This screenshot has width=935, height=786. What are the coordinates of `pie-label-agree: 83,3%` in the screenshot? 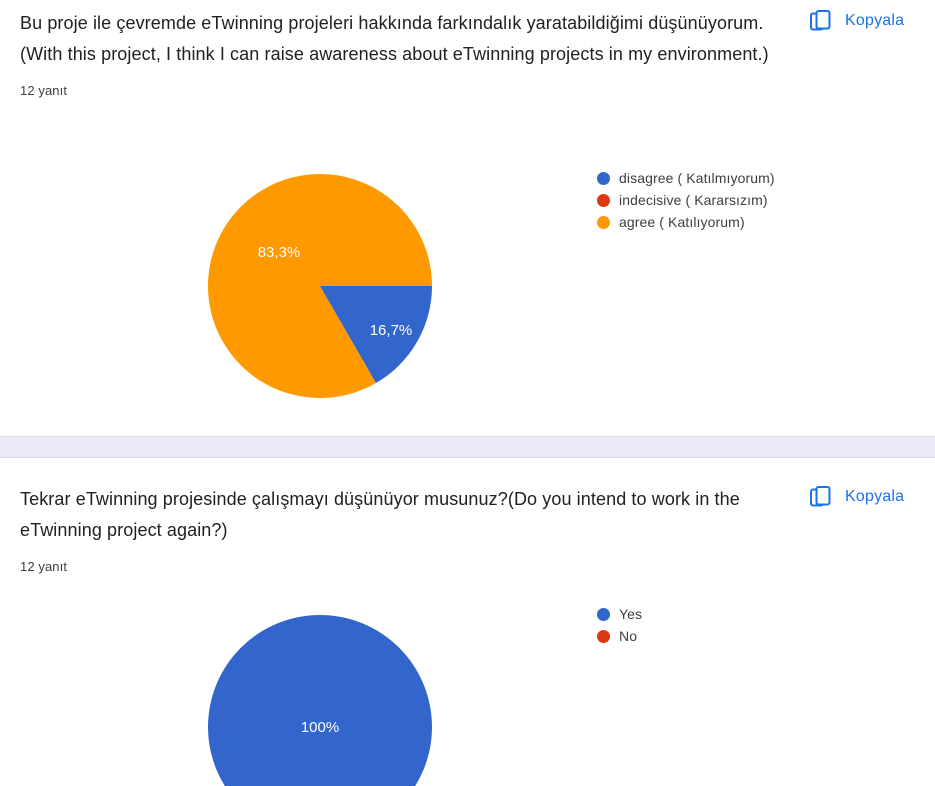 It's located at (279, 252).